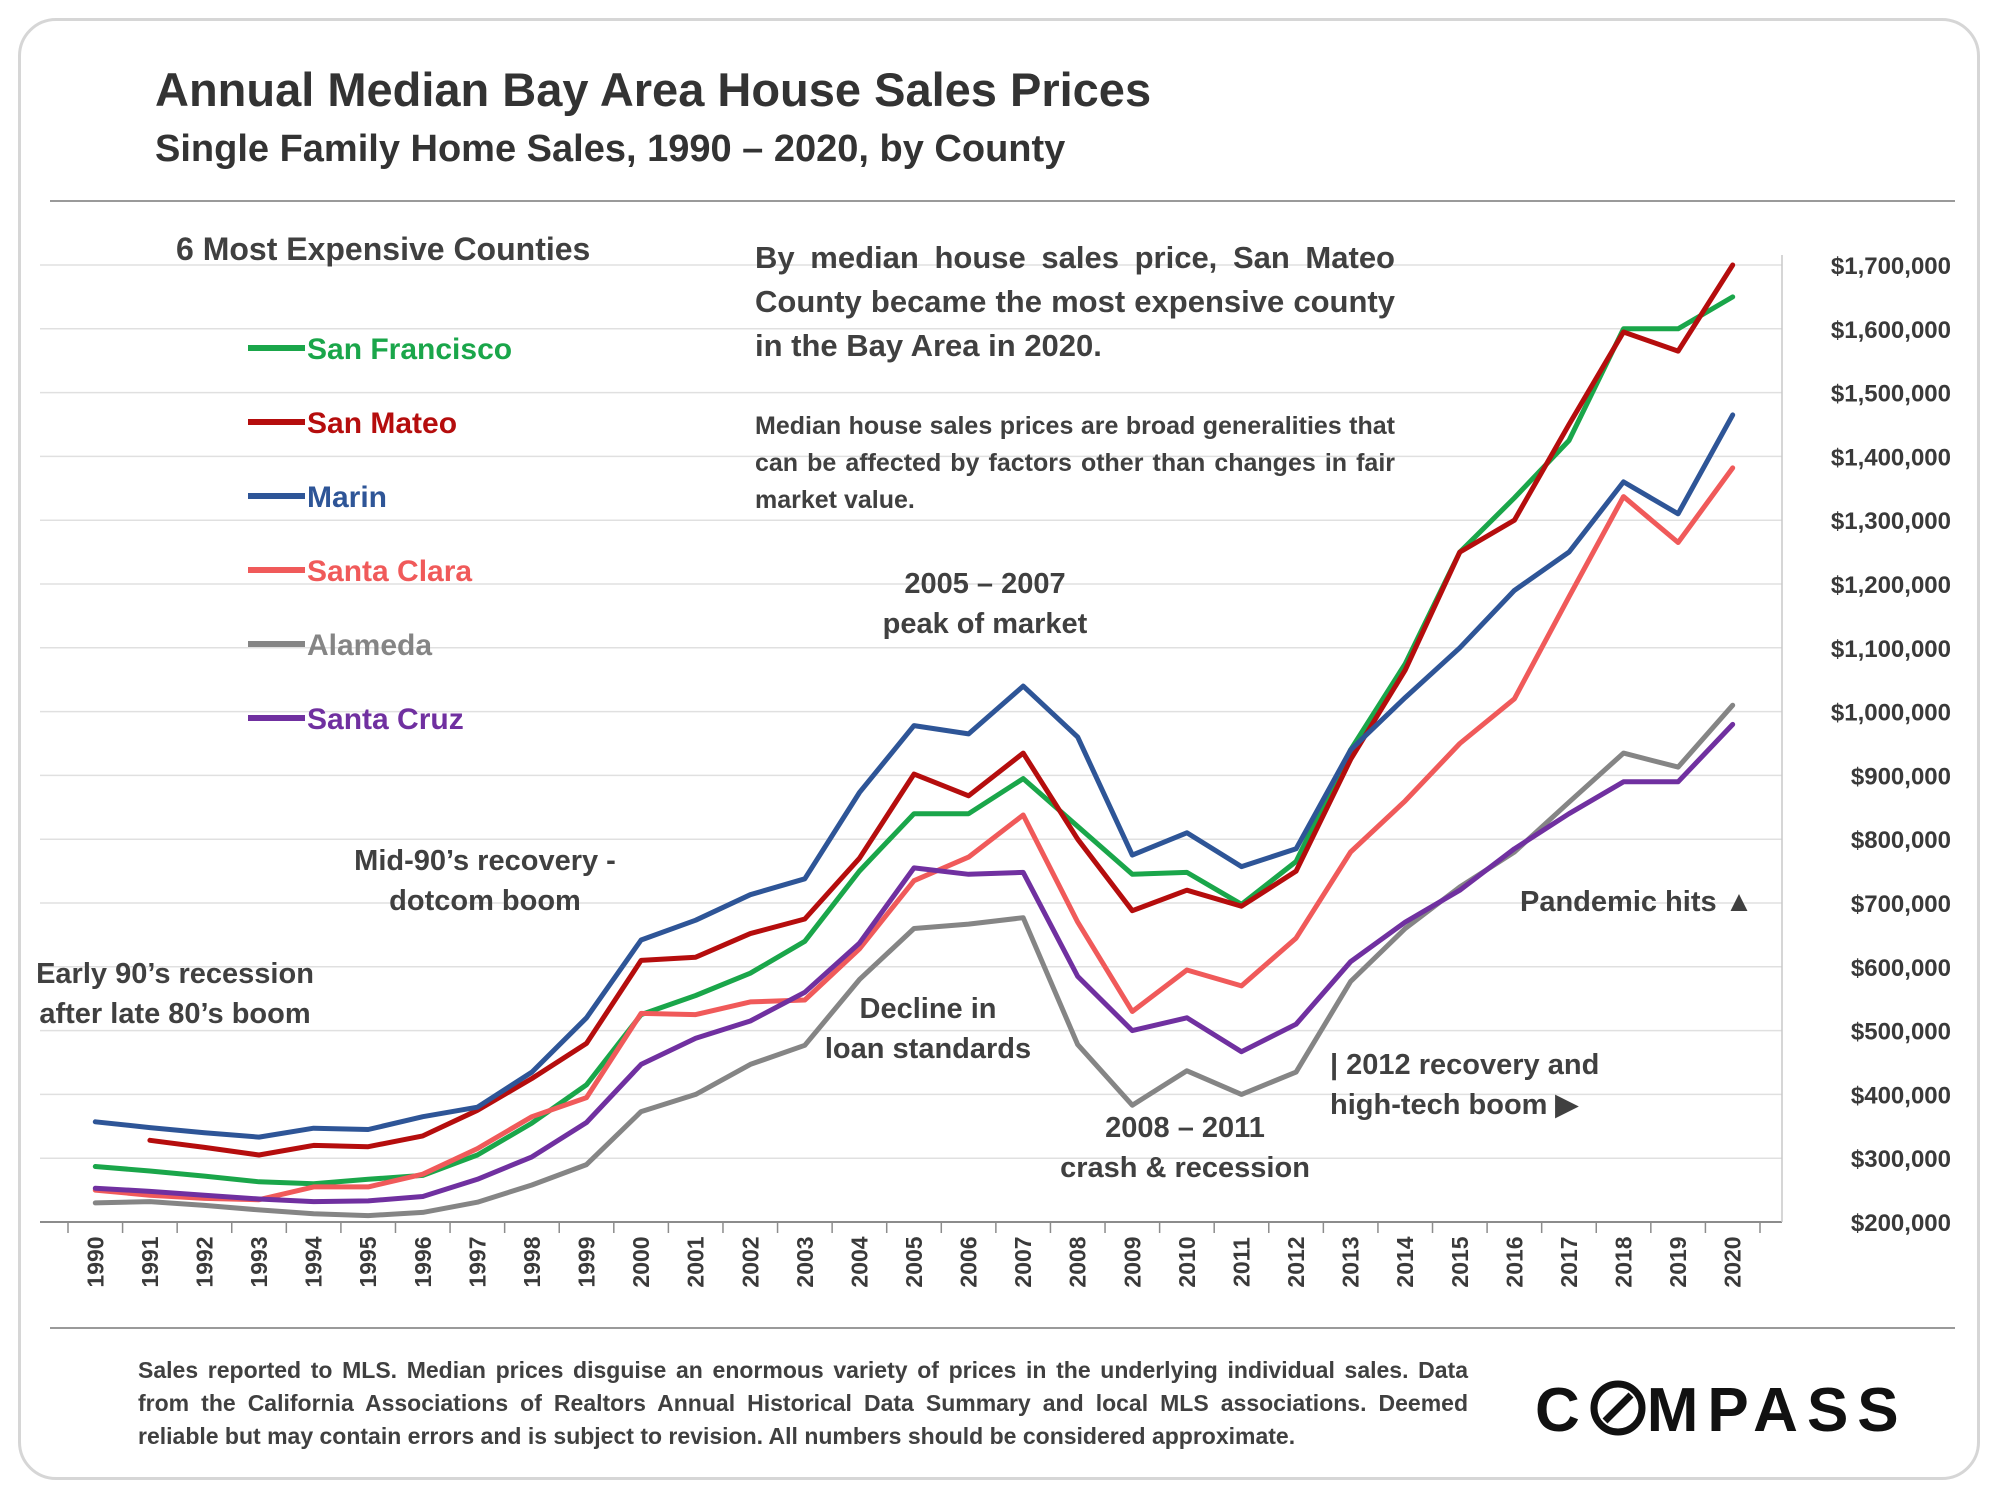  I want to click on y-tick-label: $200,000, so click(1901, 1223).